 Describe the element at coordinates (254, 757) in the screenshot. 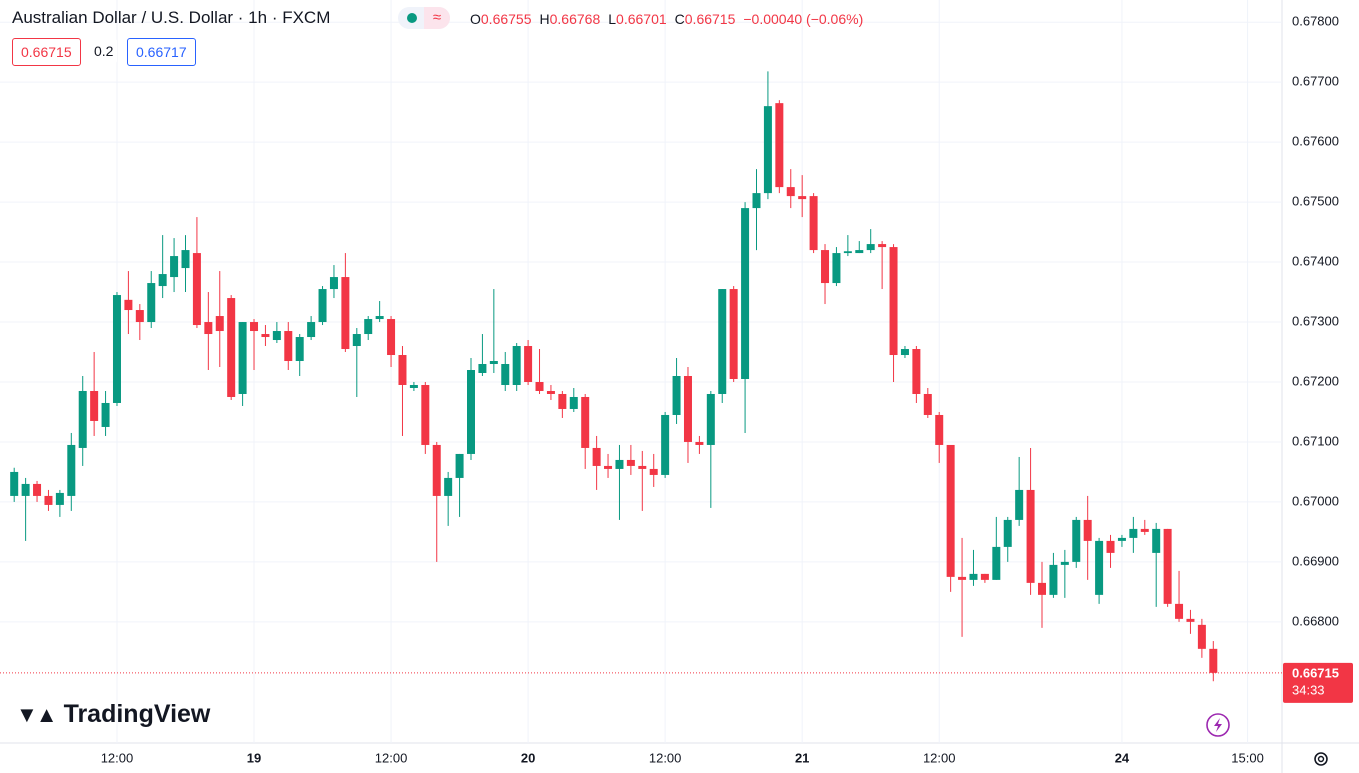

I see `x-tick-label: 19` at that location.